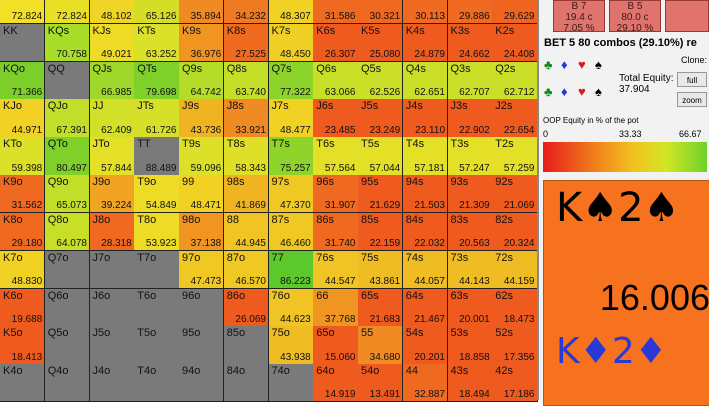 Image resolution: width=709 pixels, height=406 pixels. I want to click on hand-cell: 87o 46.570, so click(246, 270).